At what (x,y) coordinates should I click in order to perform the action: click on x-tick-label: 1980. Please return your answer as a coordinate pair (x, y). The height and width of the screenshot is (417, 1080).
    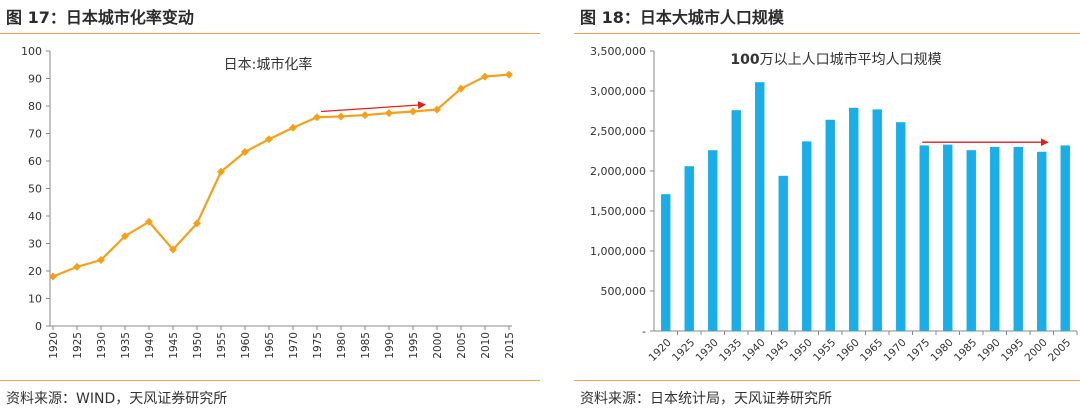
    Looking at the image, I should click on (342, 345).